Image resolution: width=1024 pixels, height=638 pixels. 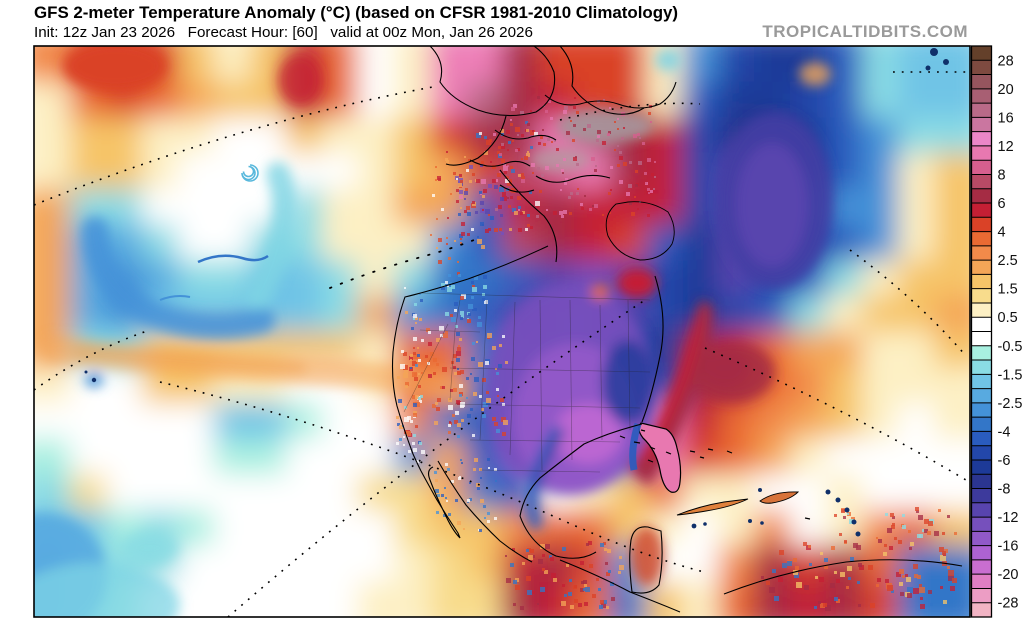 What do you see at coordinates (1006, 61) in the screenshot?
I see `svg-text: 28` at bounding box center [1006, 61].